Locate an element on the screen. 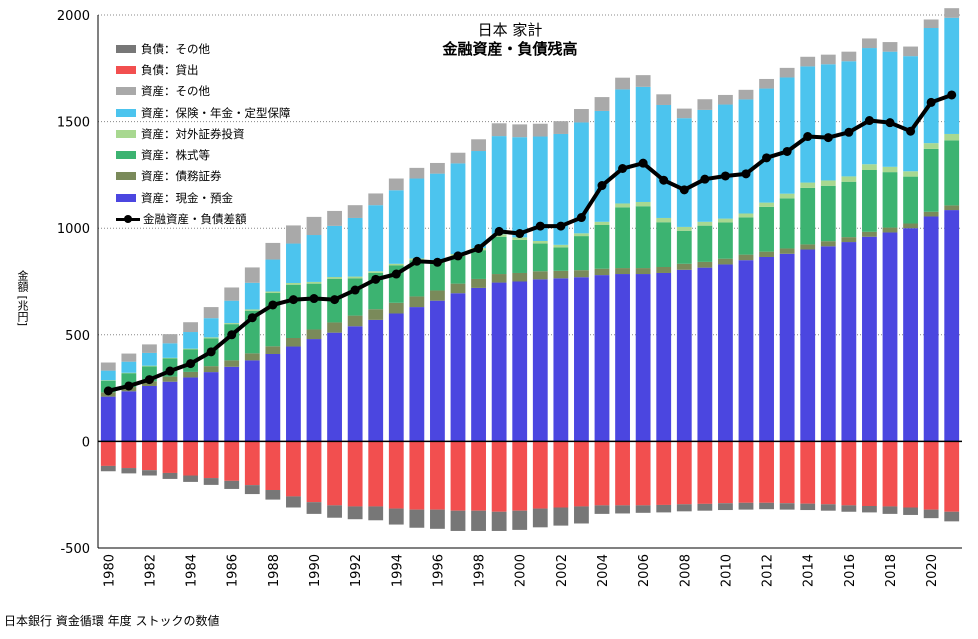 The width and height of the screenshot is (978, 639). title-sub: 金融資産・負債残高 is located at coordinates (510, 49).